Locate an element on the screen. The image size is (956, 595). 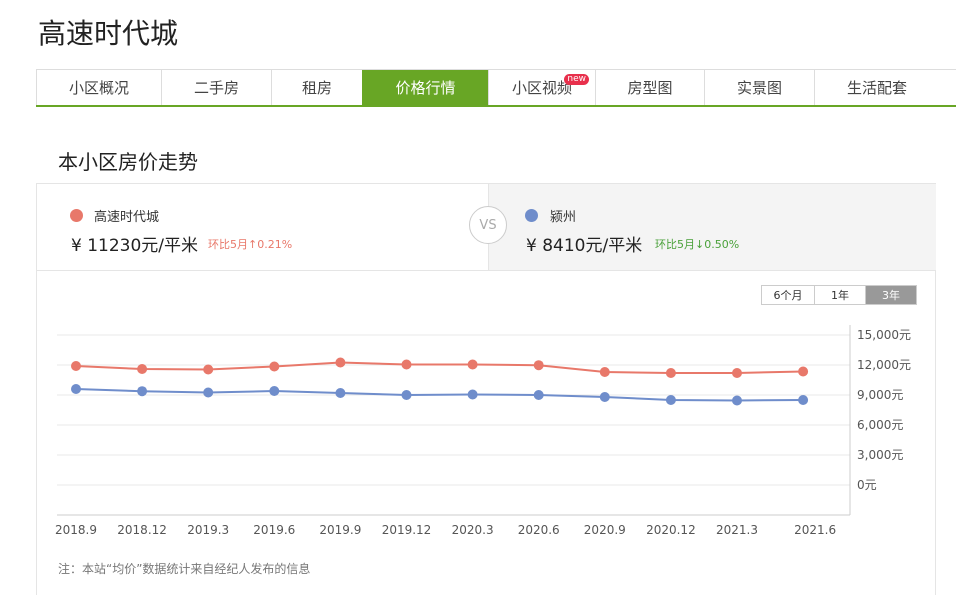
tab-label: 二手房 is located at coordinates (216, 88).